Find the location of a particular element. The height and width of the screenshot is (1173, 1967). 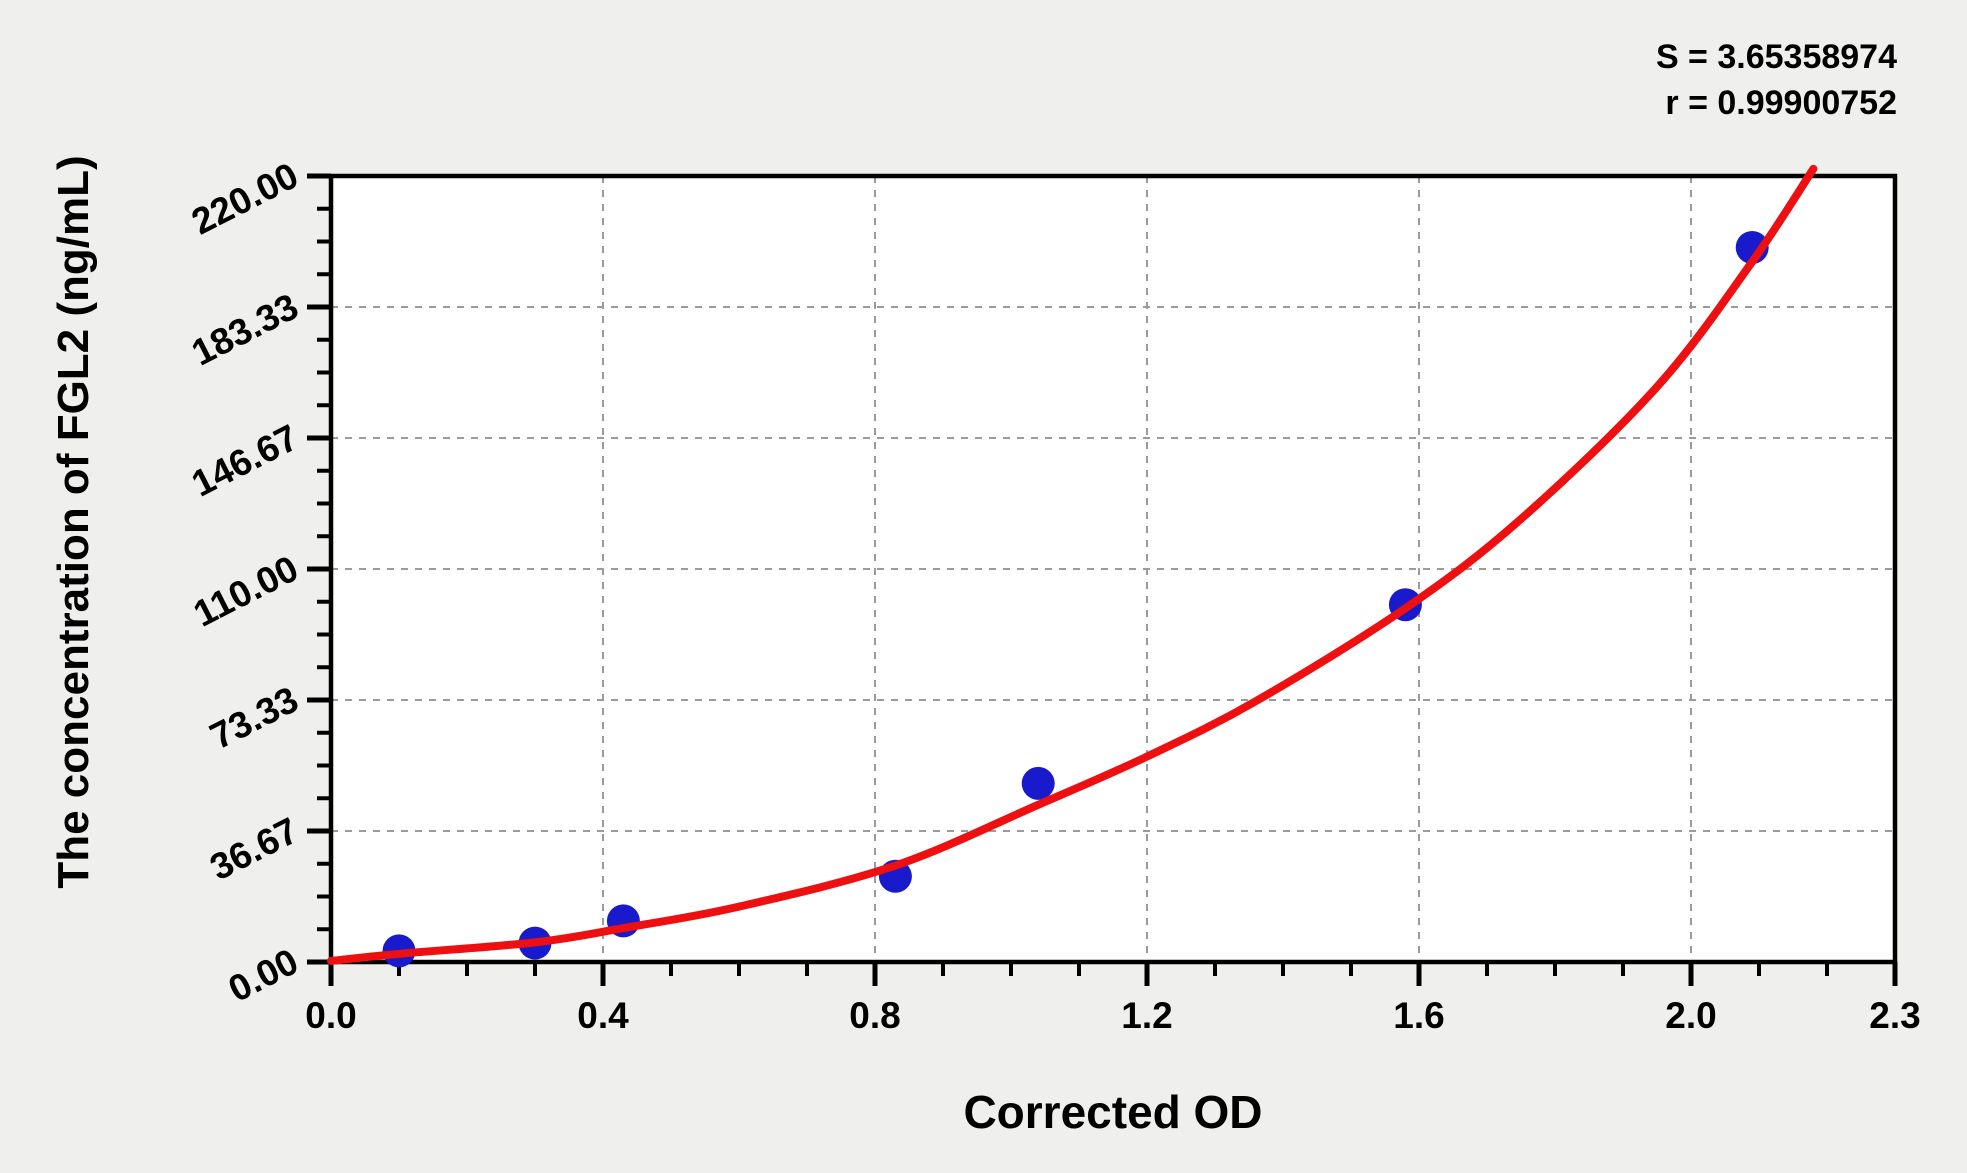

data-point is located at coordinates (1038, 783).